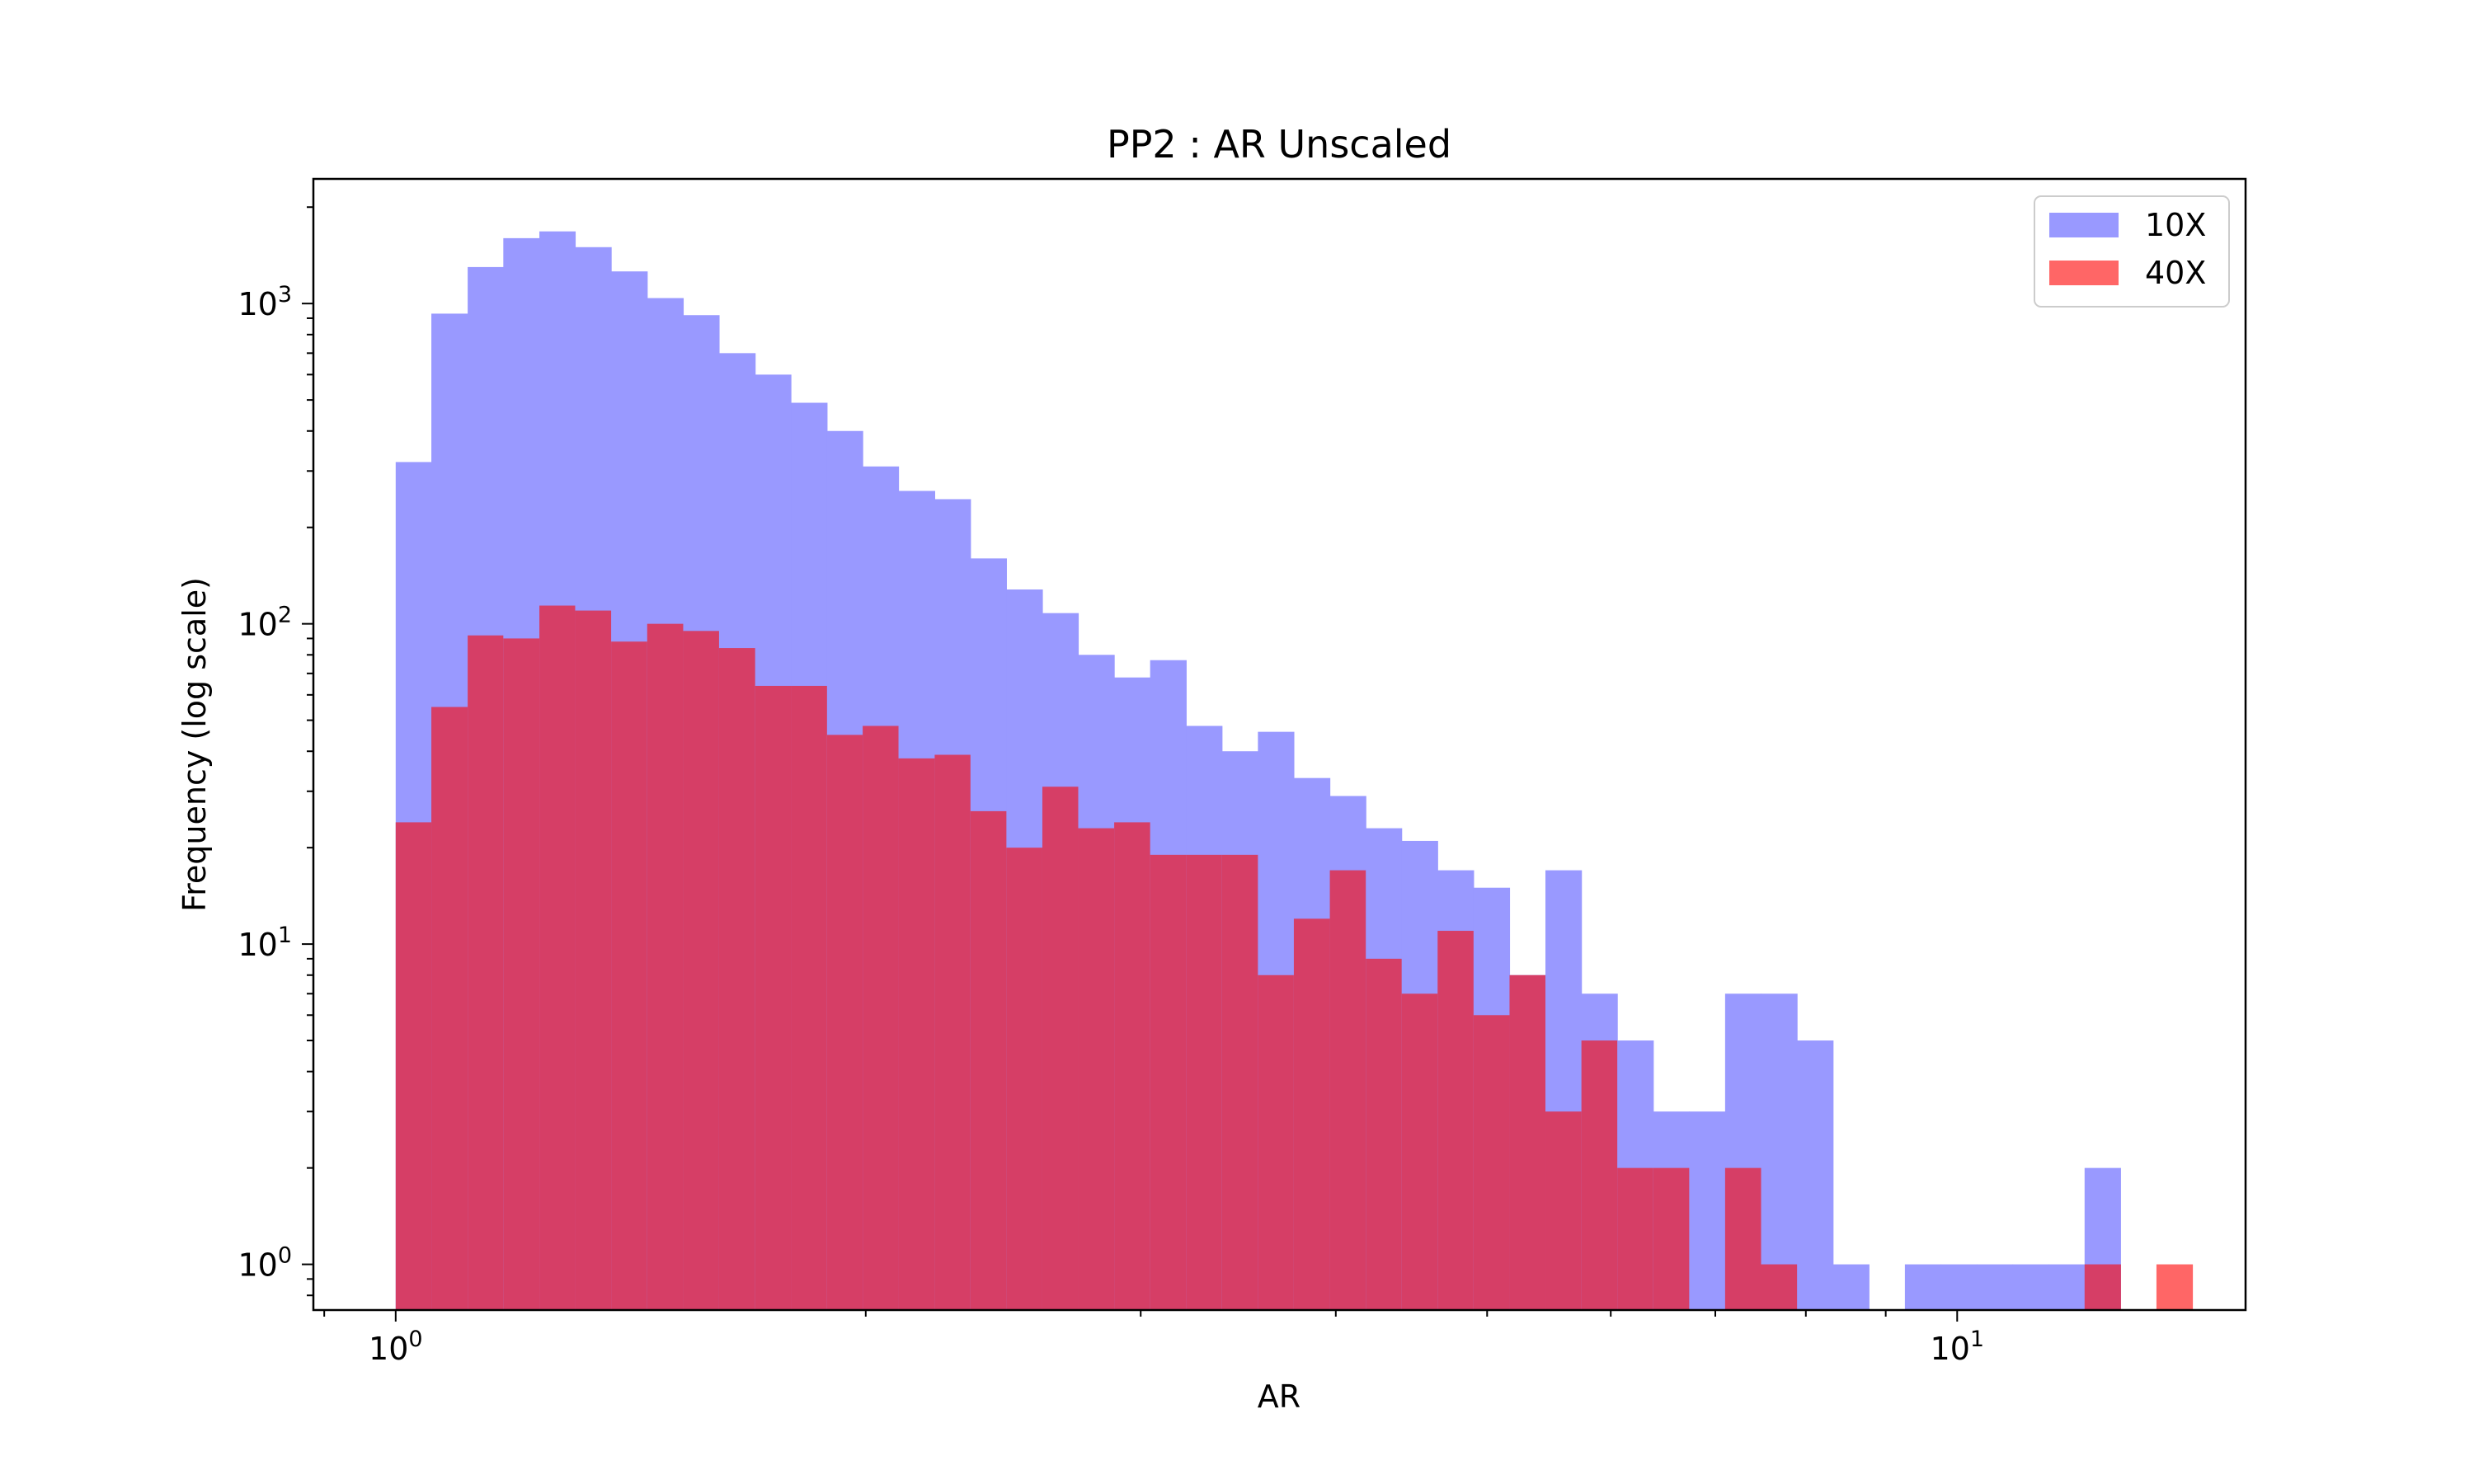 The image size is (2474, 1484). I want to click on legend-label-10x: 10X, so click(2175, 225).